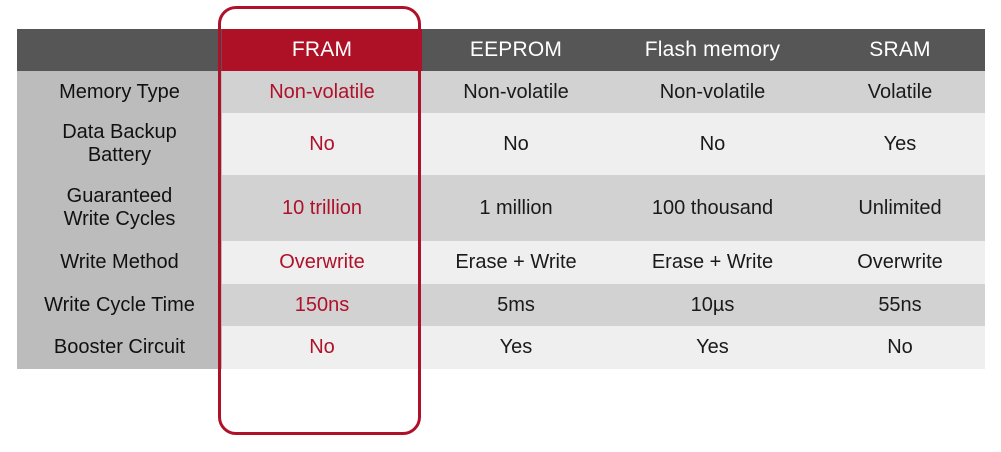  I want to click on cell-sram-write-cycle-time: 55ns, so click(900, 305).